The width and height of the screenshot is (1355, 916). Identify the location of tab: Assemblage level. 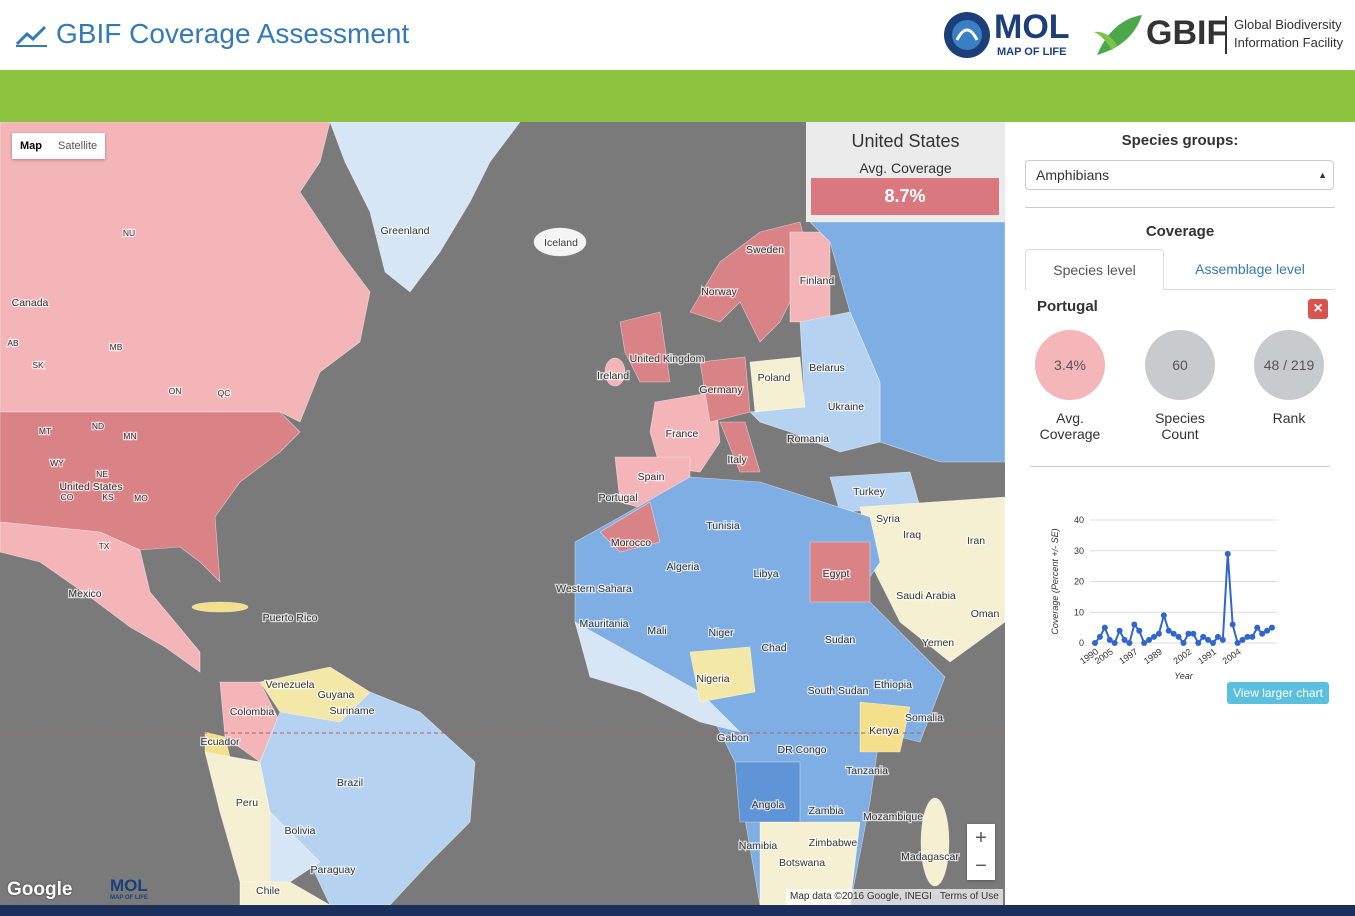
(1250, 269).